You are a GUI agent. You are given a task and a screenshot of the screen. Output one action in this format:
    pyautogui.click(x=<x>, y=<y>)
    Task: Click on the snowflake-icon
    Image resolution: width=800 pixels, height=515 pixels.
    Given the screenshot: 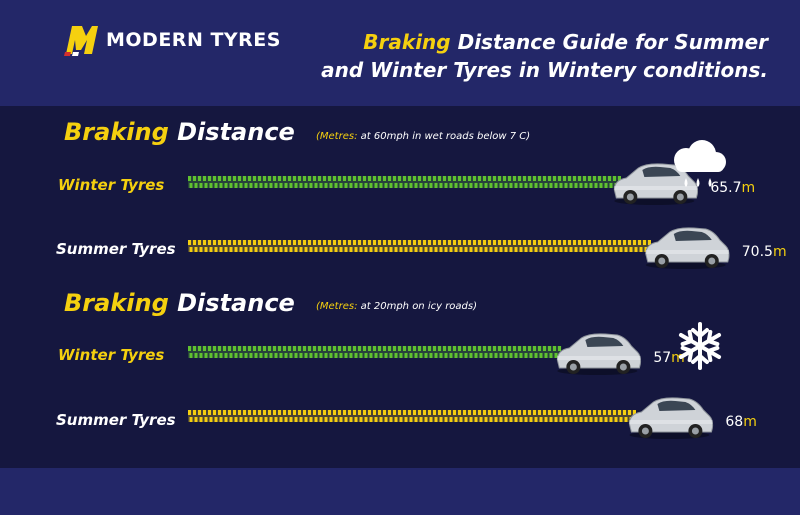 What is the action you would take?
    pyautogui.click(x=700, y=346)
    